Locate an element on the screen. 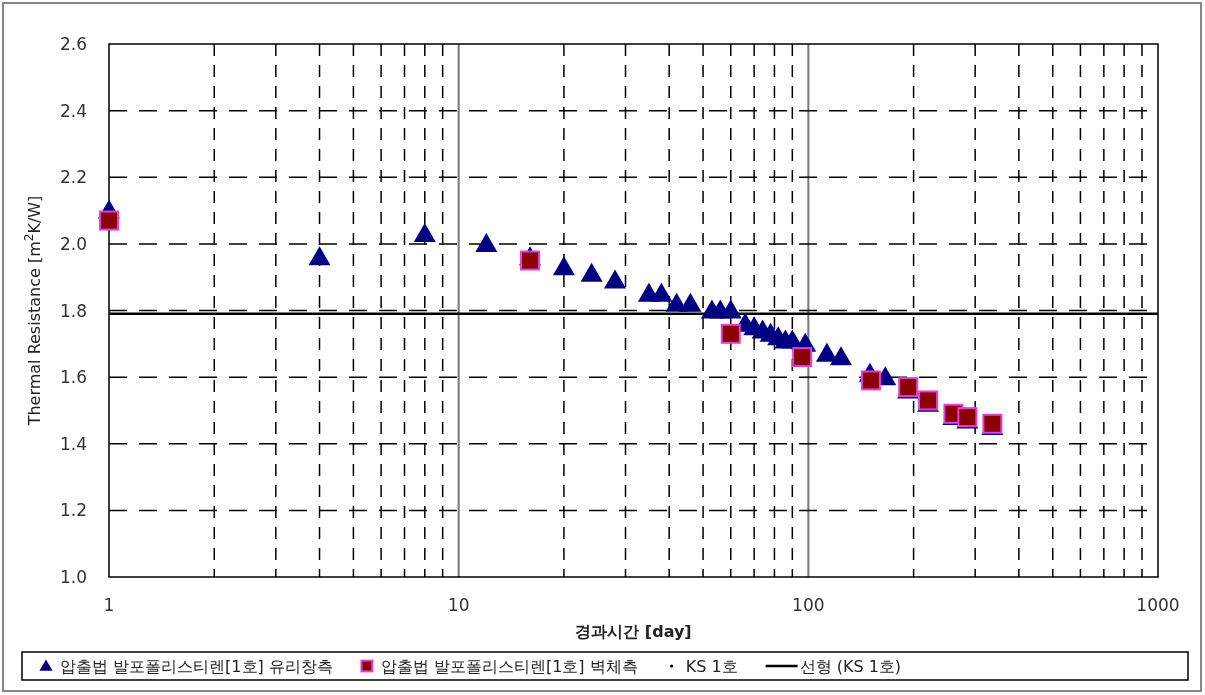 The image size is (1205, 695). legend-label: 압출법 발포폴리스티렌[1호] 벽체측 is located at coordinates (509, 666).